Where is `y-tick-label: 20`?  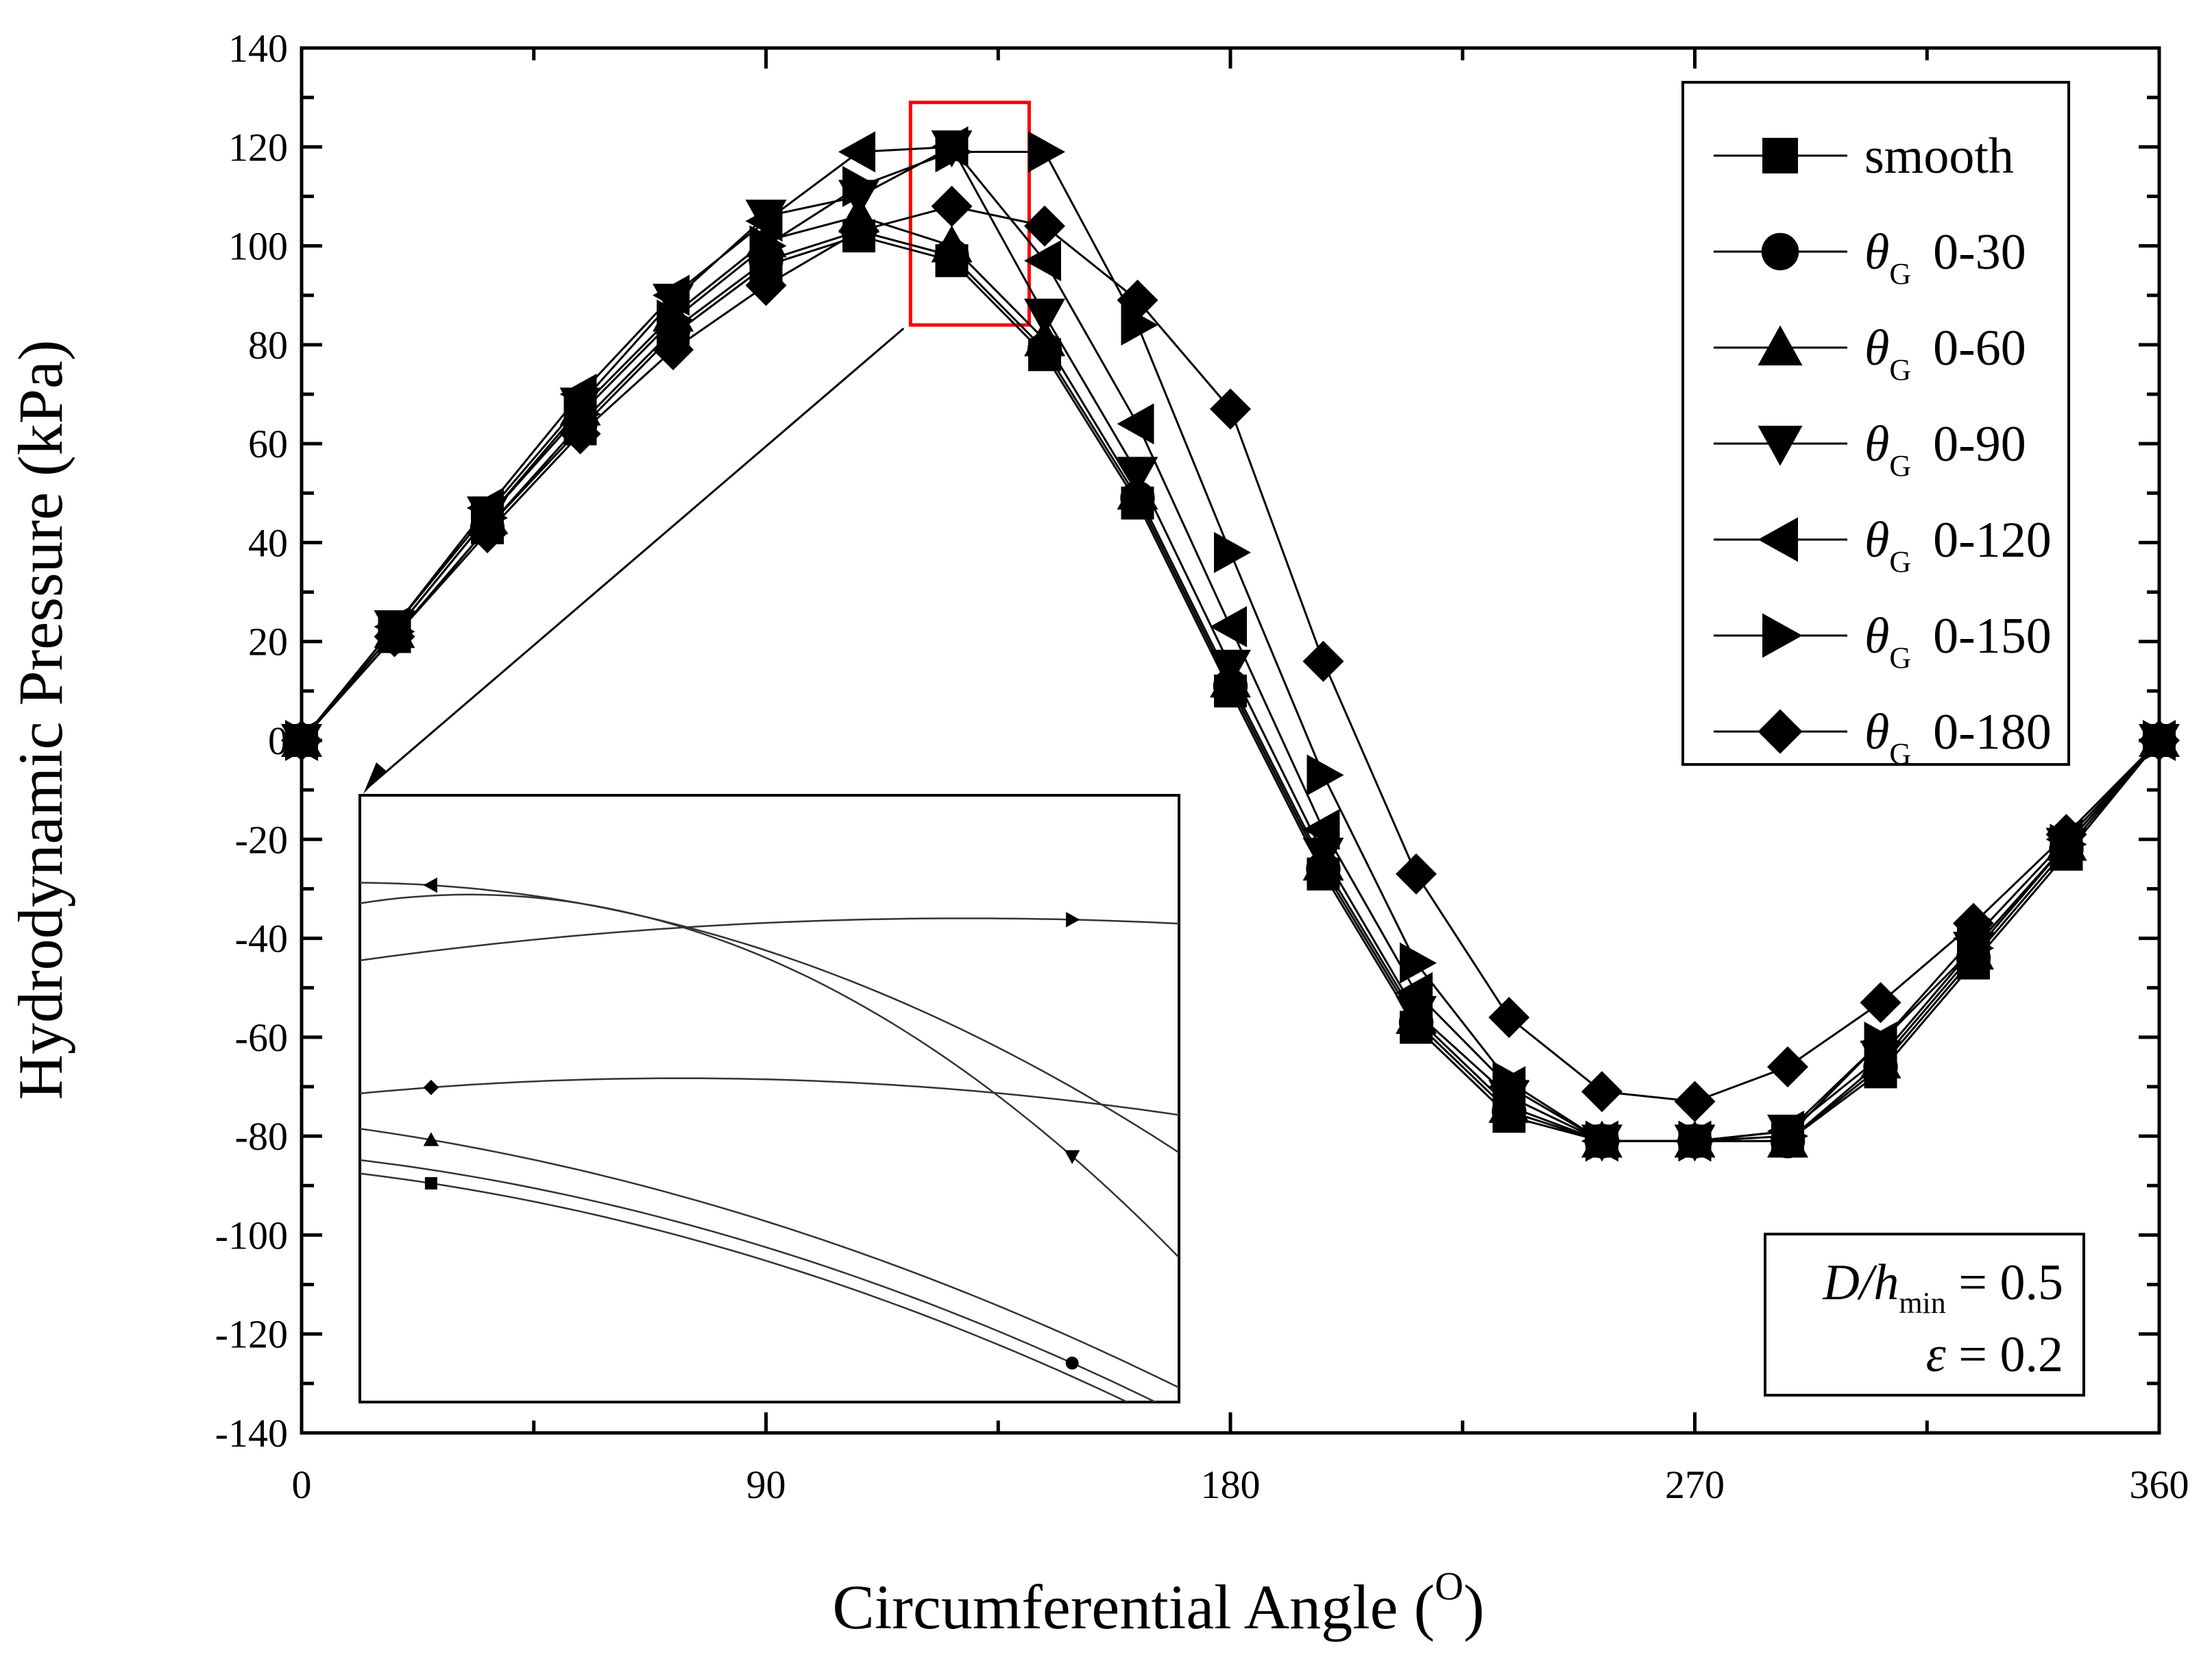
y-tick-label: 20 is located at coordinates (268, 642).